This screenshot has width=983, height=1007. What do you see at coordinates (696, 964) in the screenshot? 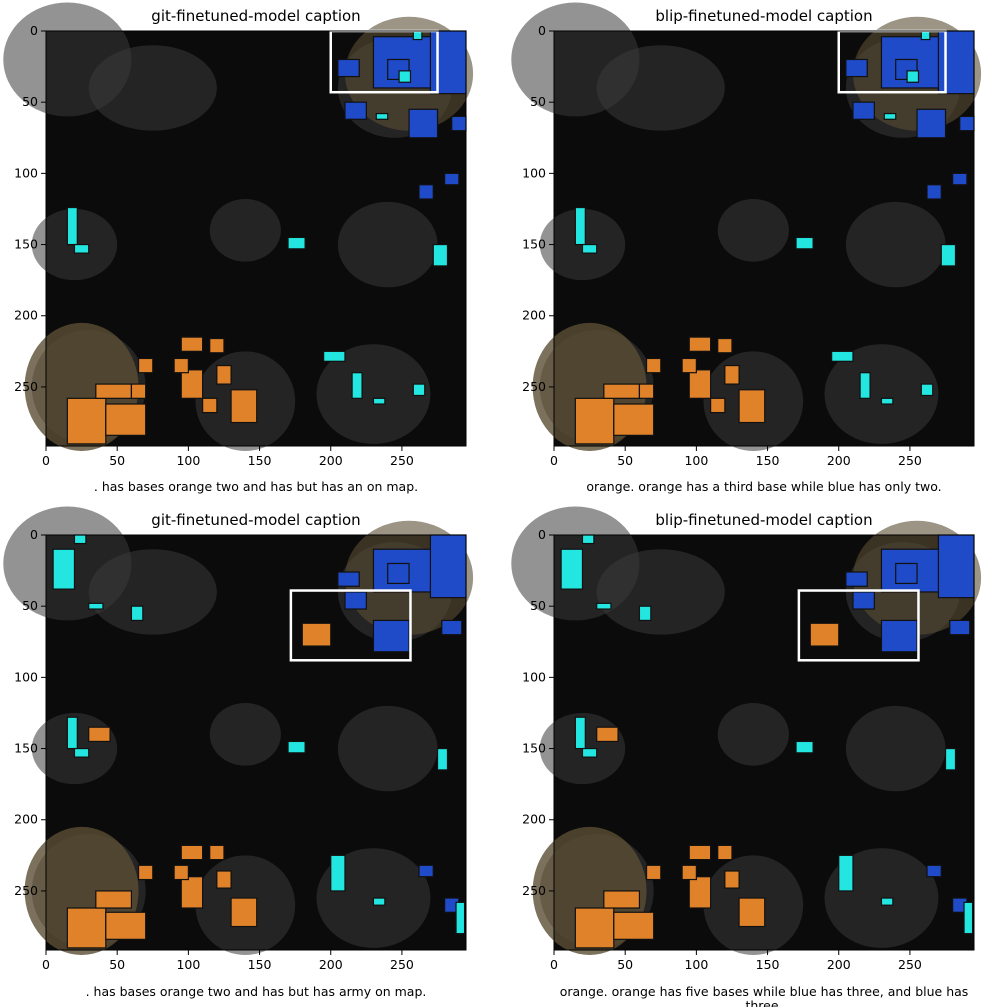
I see `x-tick-label: 100` at bounding box center [696, 964].